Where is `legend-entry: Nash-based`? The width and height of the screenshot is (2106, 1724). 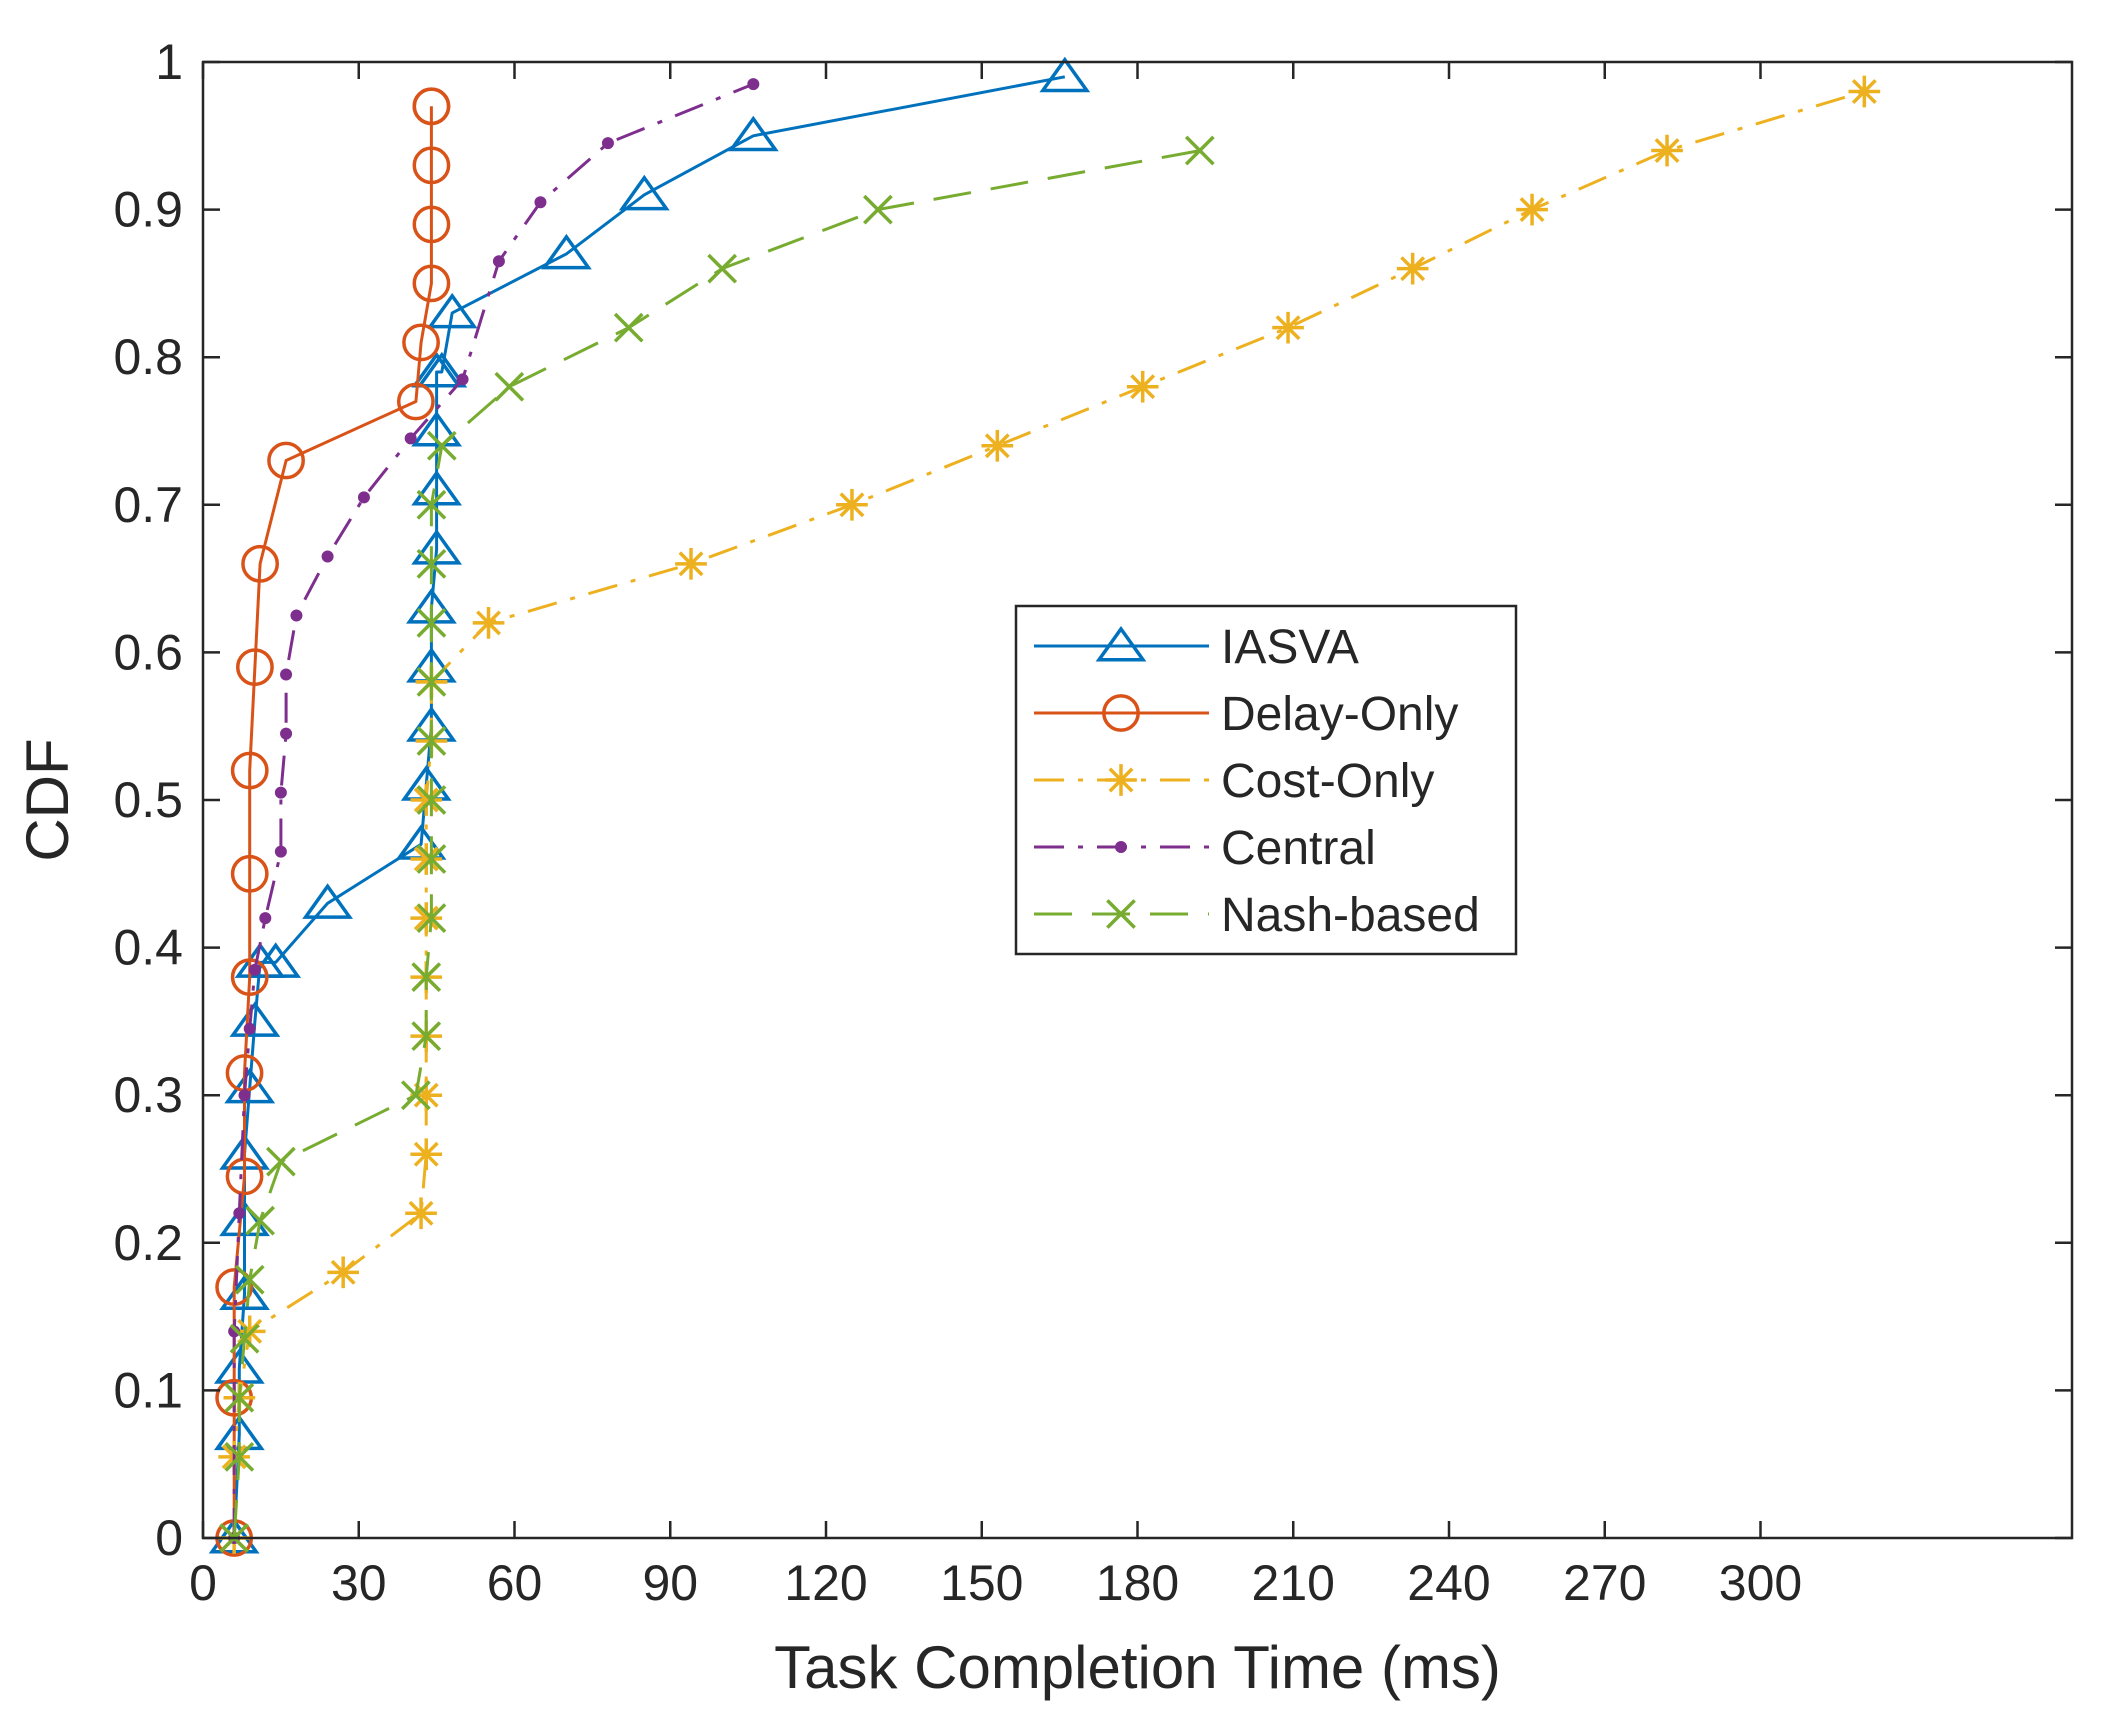 legend-entry: Nash-based is located at coordinates (1257, 915).